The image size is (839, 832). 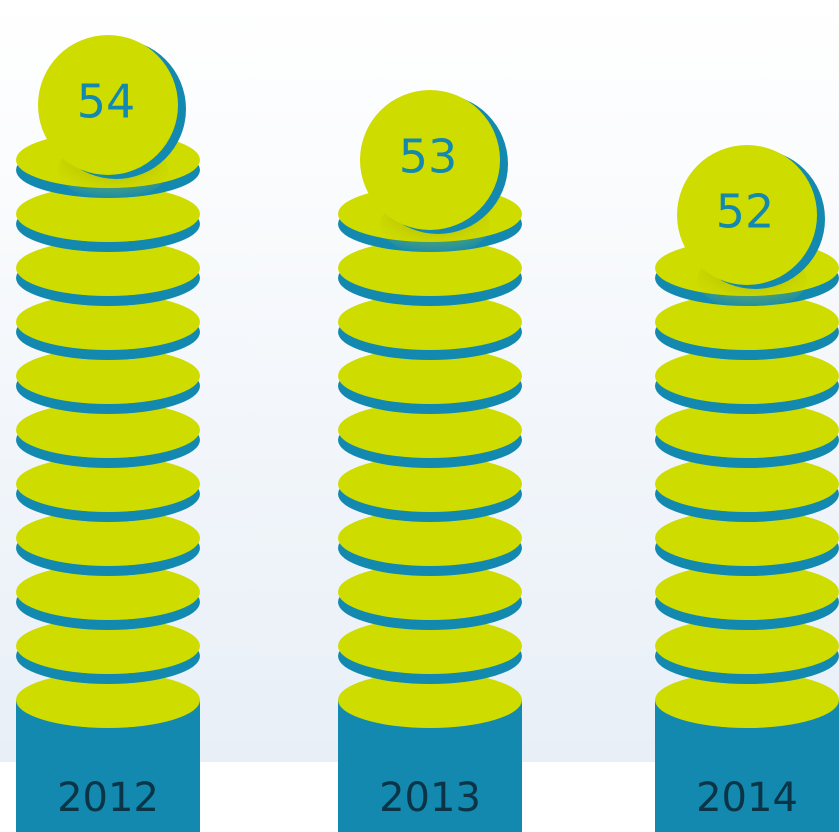 What do you see at coordinates (106, 102) in the screenshot?
I see `value-label: 54` at bounding box center [106, 102].